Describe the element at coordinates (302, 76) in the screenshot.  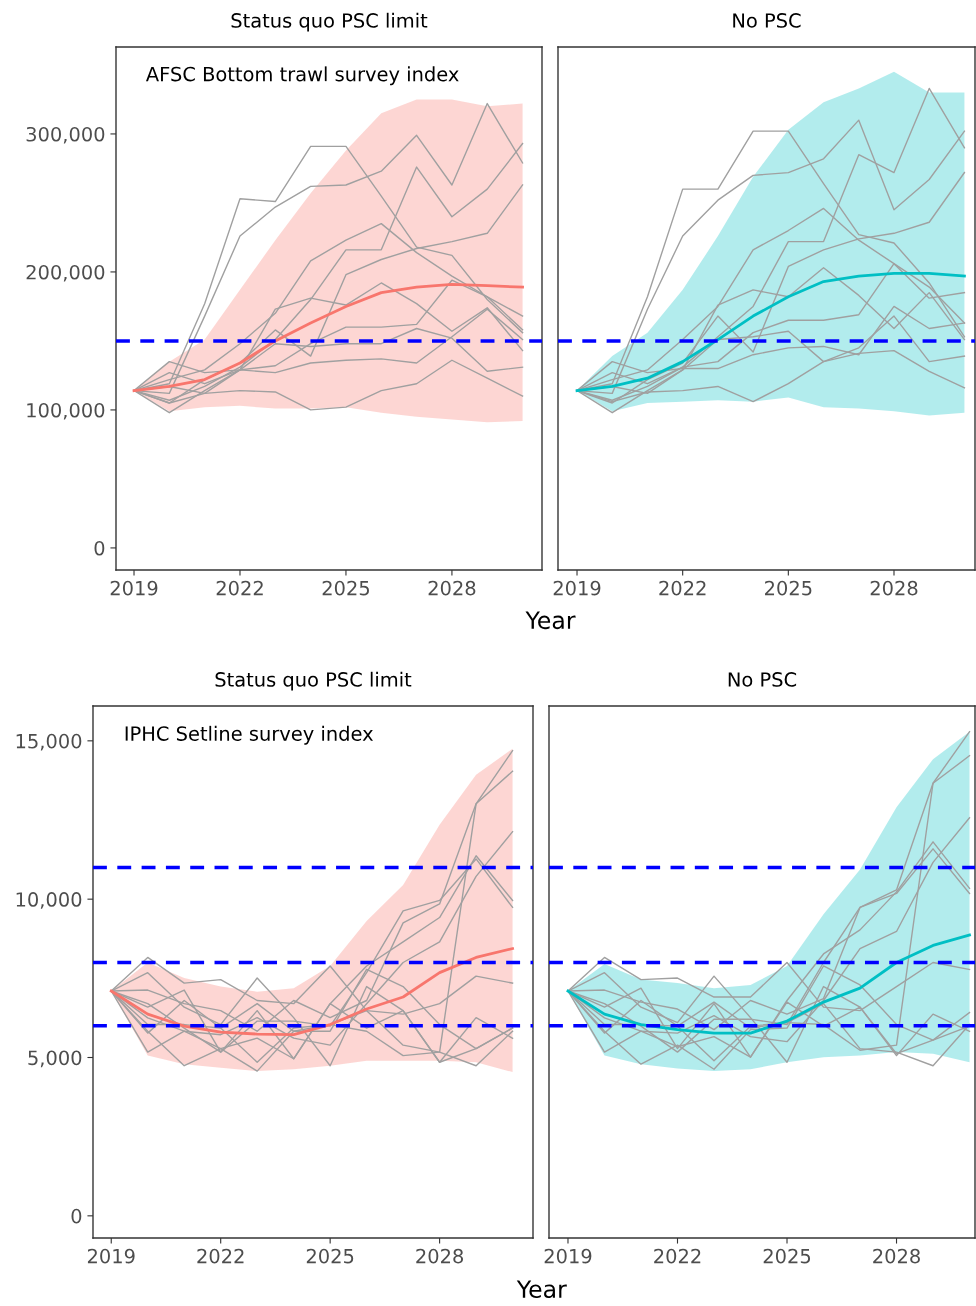
I see `annotation: AFSC Bottom trawl survey index` at that location.